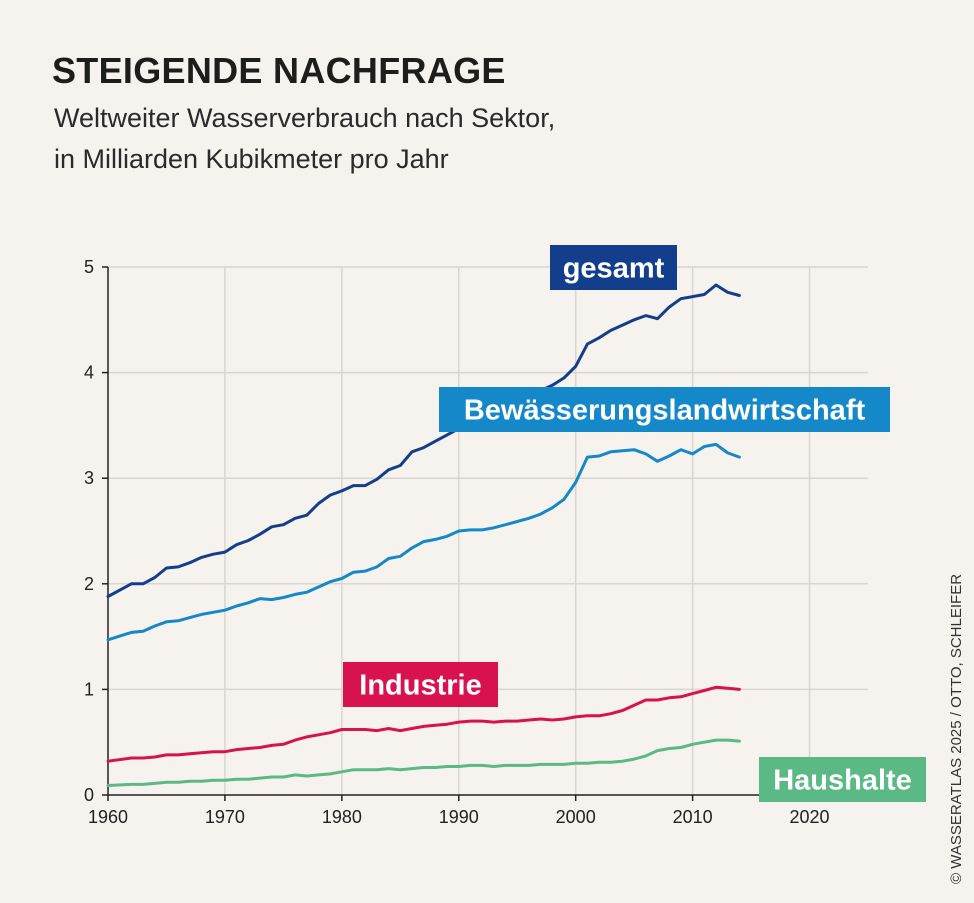 Image resolution: width=974 pixels, height=903 pixels. I want to click on series-label-text-3: Haushalte, so click(842, 781).